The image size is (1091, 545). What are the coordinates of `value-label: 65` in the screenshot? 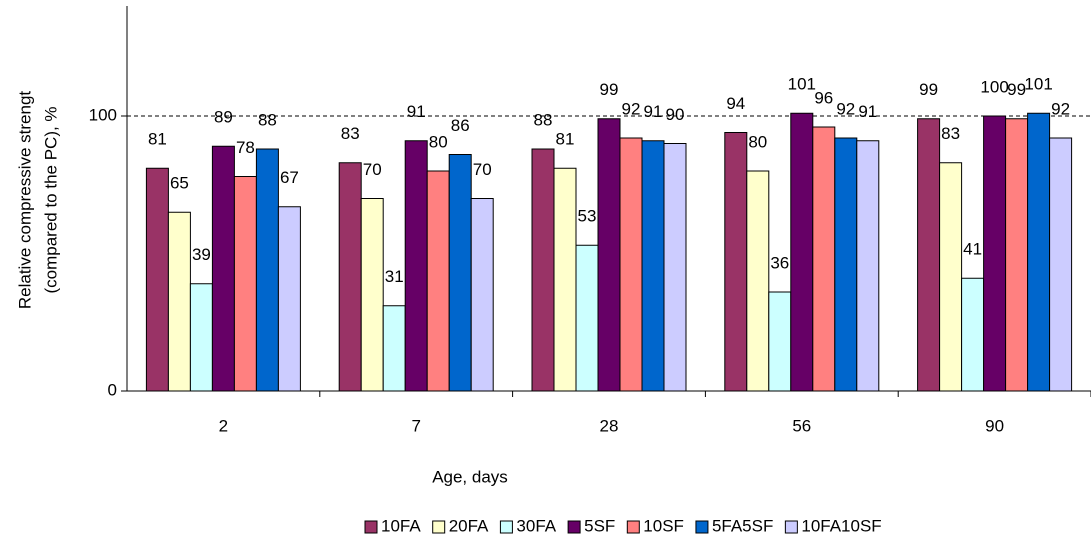 It's located at (179, 183).